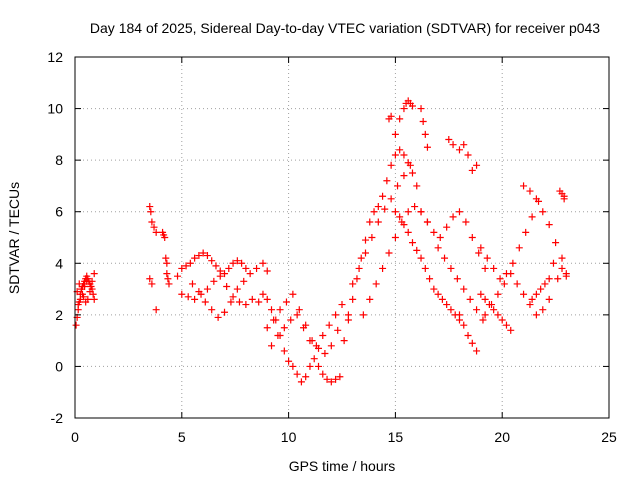 This screenshot has height=480, width=640. What do you see at coordinates (396, 437) in the screenshot?
I see `x-tick-label: 15` at bounding box center [396, 437].